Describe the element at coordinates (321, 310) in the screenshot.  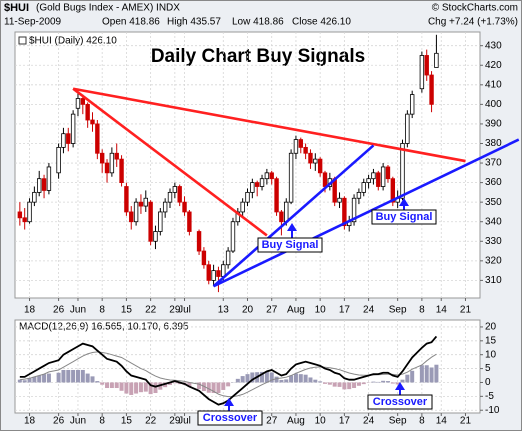
I see `x-tick-label: 10` at that location.